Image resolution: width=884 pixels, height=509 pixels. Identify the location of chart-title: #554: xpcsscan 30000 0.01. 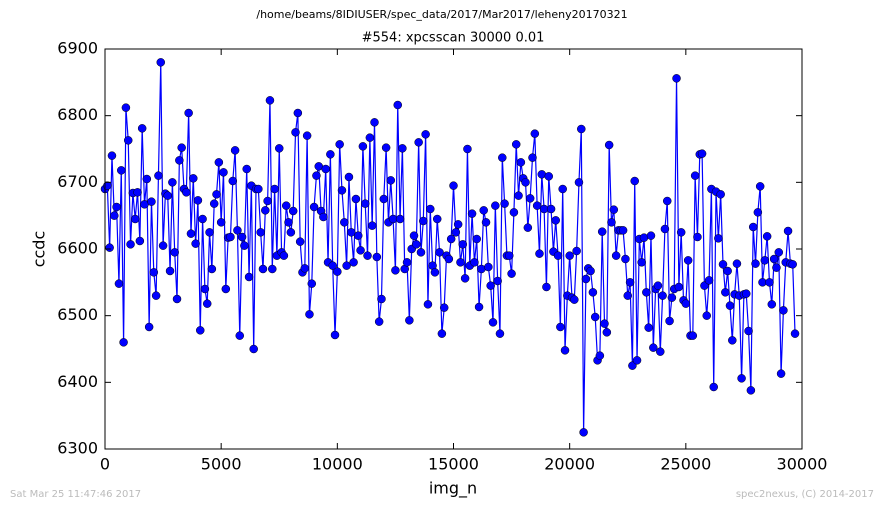
(453, 38).